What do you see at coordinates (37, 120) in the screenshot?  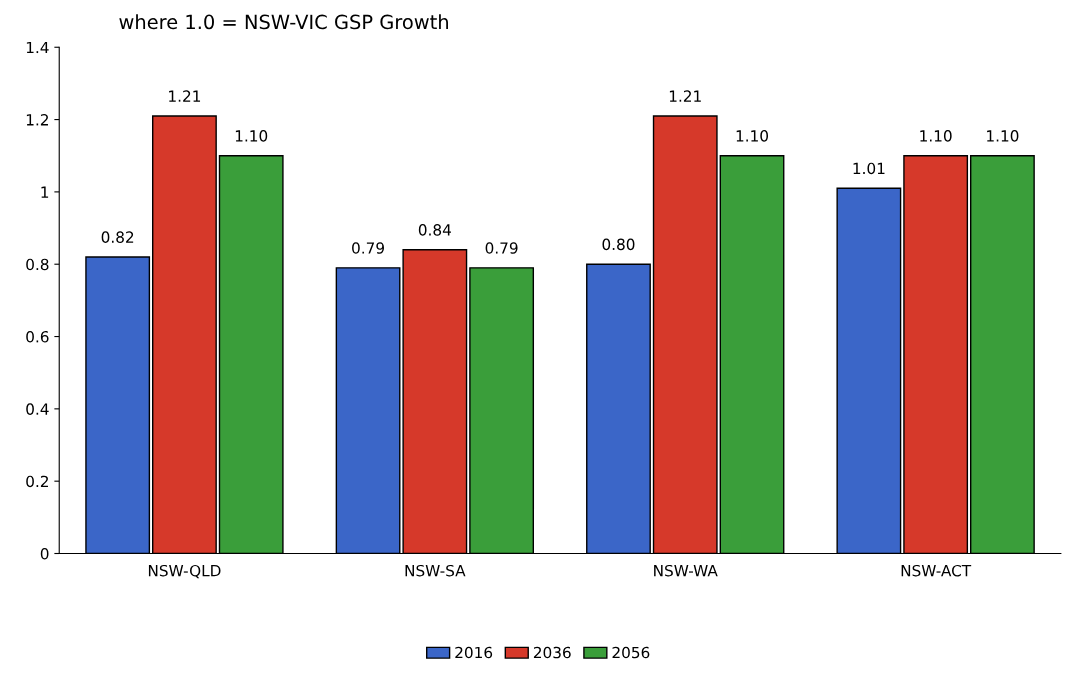 I see `y-tick-label: 1.2` at bounding box center [37, 120].